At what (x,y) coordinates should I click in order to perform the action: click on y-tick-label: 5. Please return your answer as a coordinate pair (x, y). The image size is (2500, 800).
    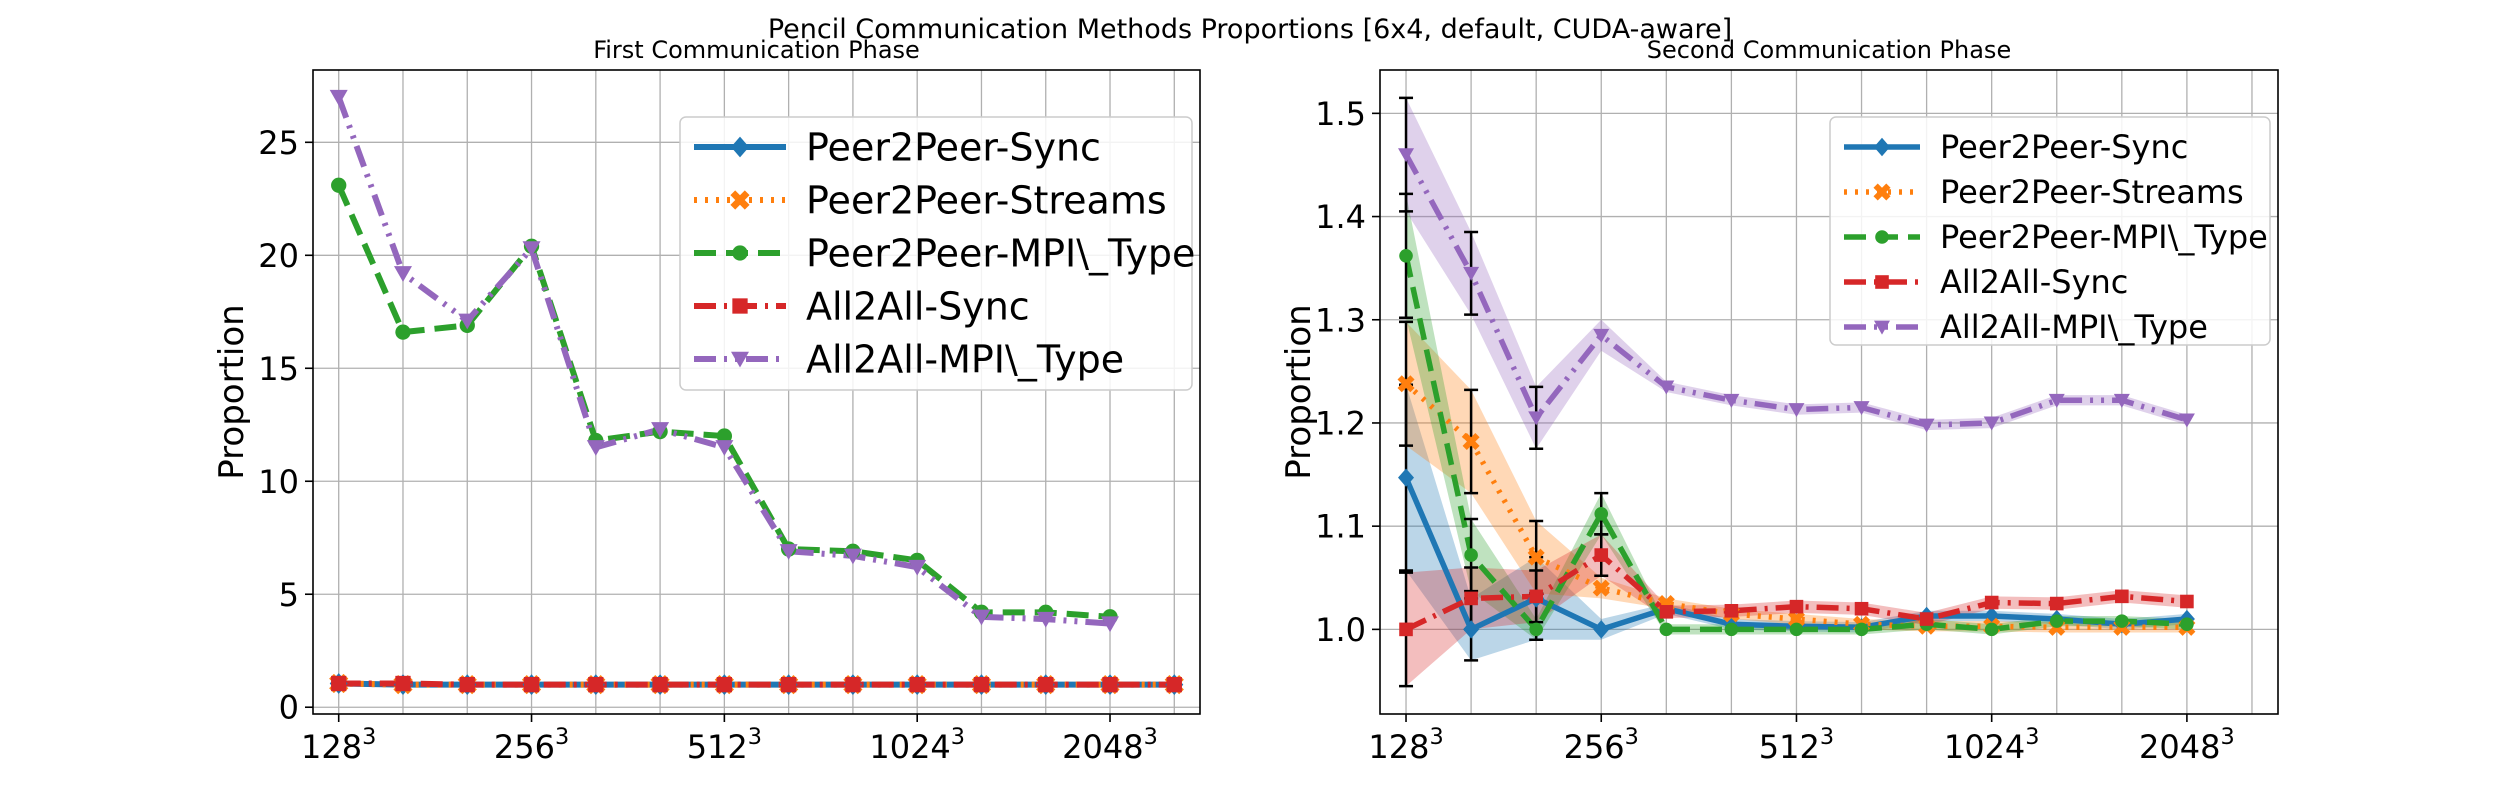
    Looking at the image, I should click on (289, 595).